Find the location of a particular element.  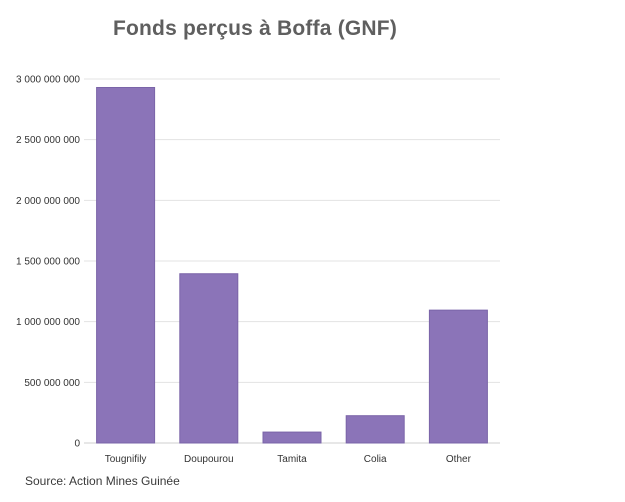

bar-doupourou is located at coordinates (209, 358).